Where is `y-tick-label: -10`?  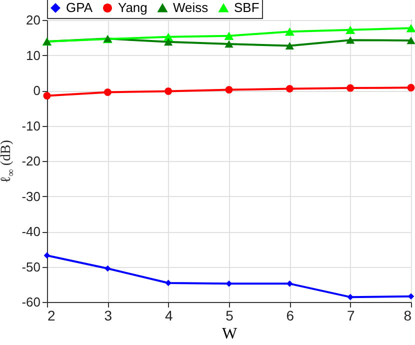
y-tick-label: -10 is located at coordinates (31, 126).